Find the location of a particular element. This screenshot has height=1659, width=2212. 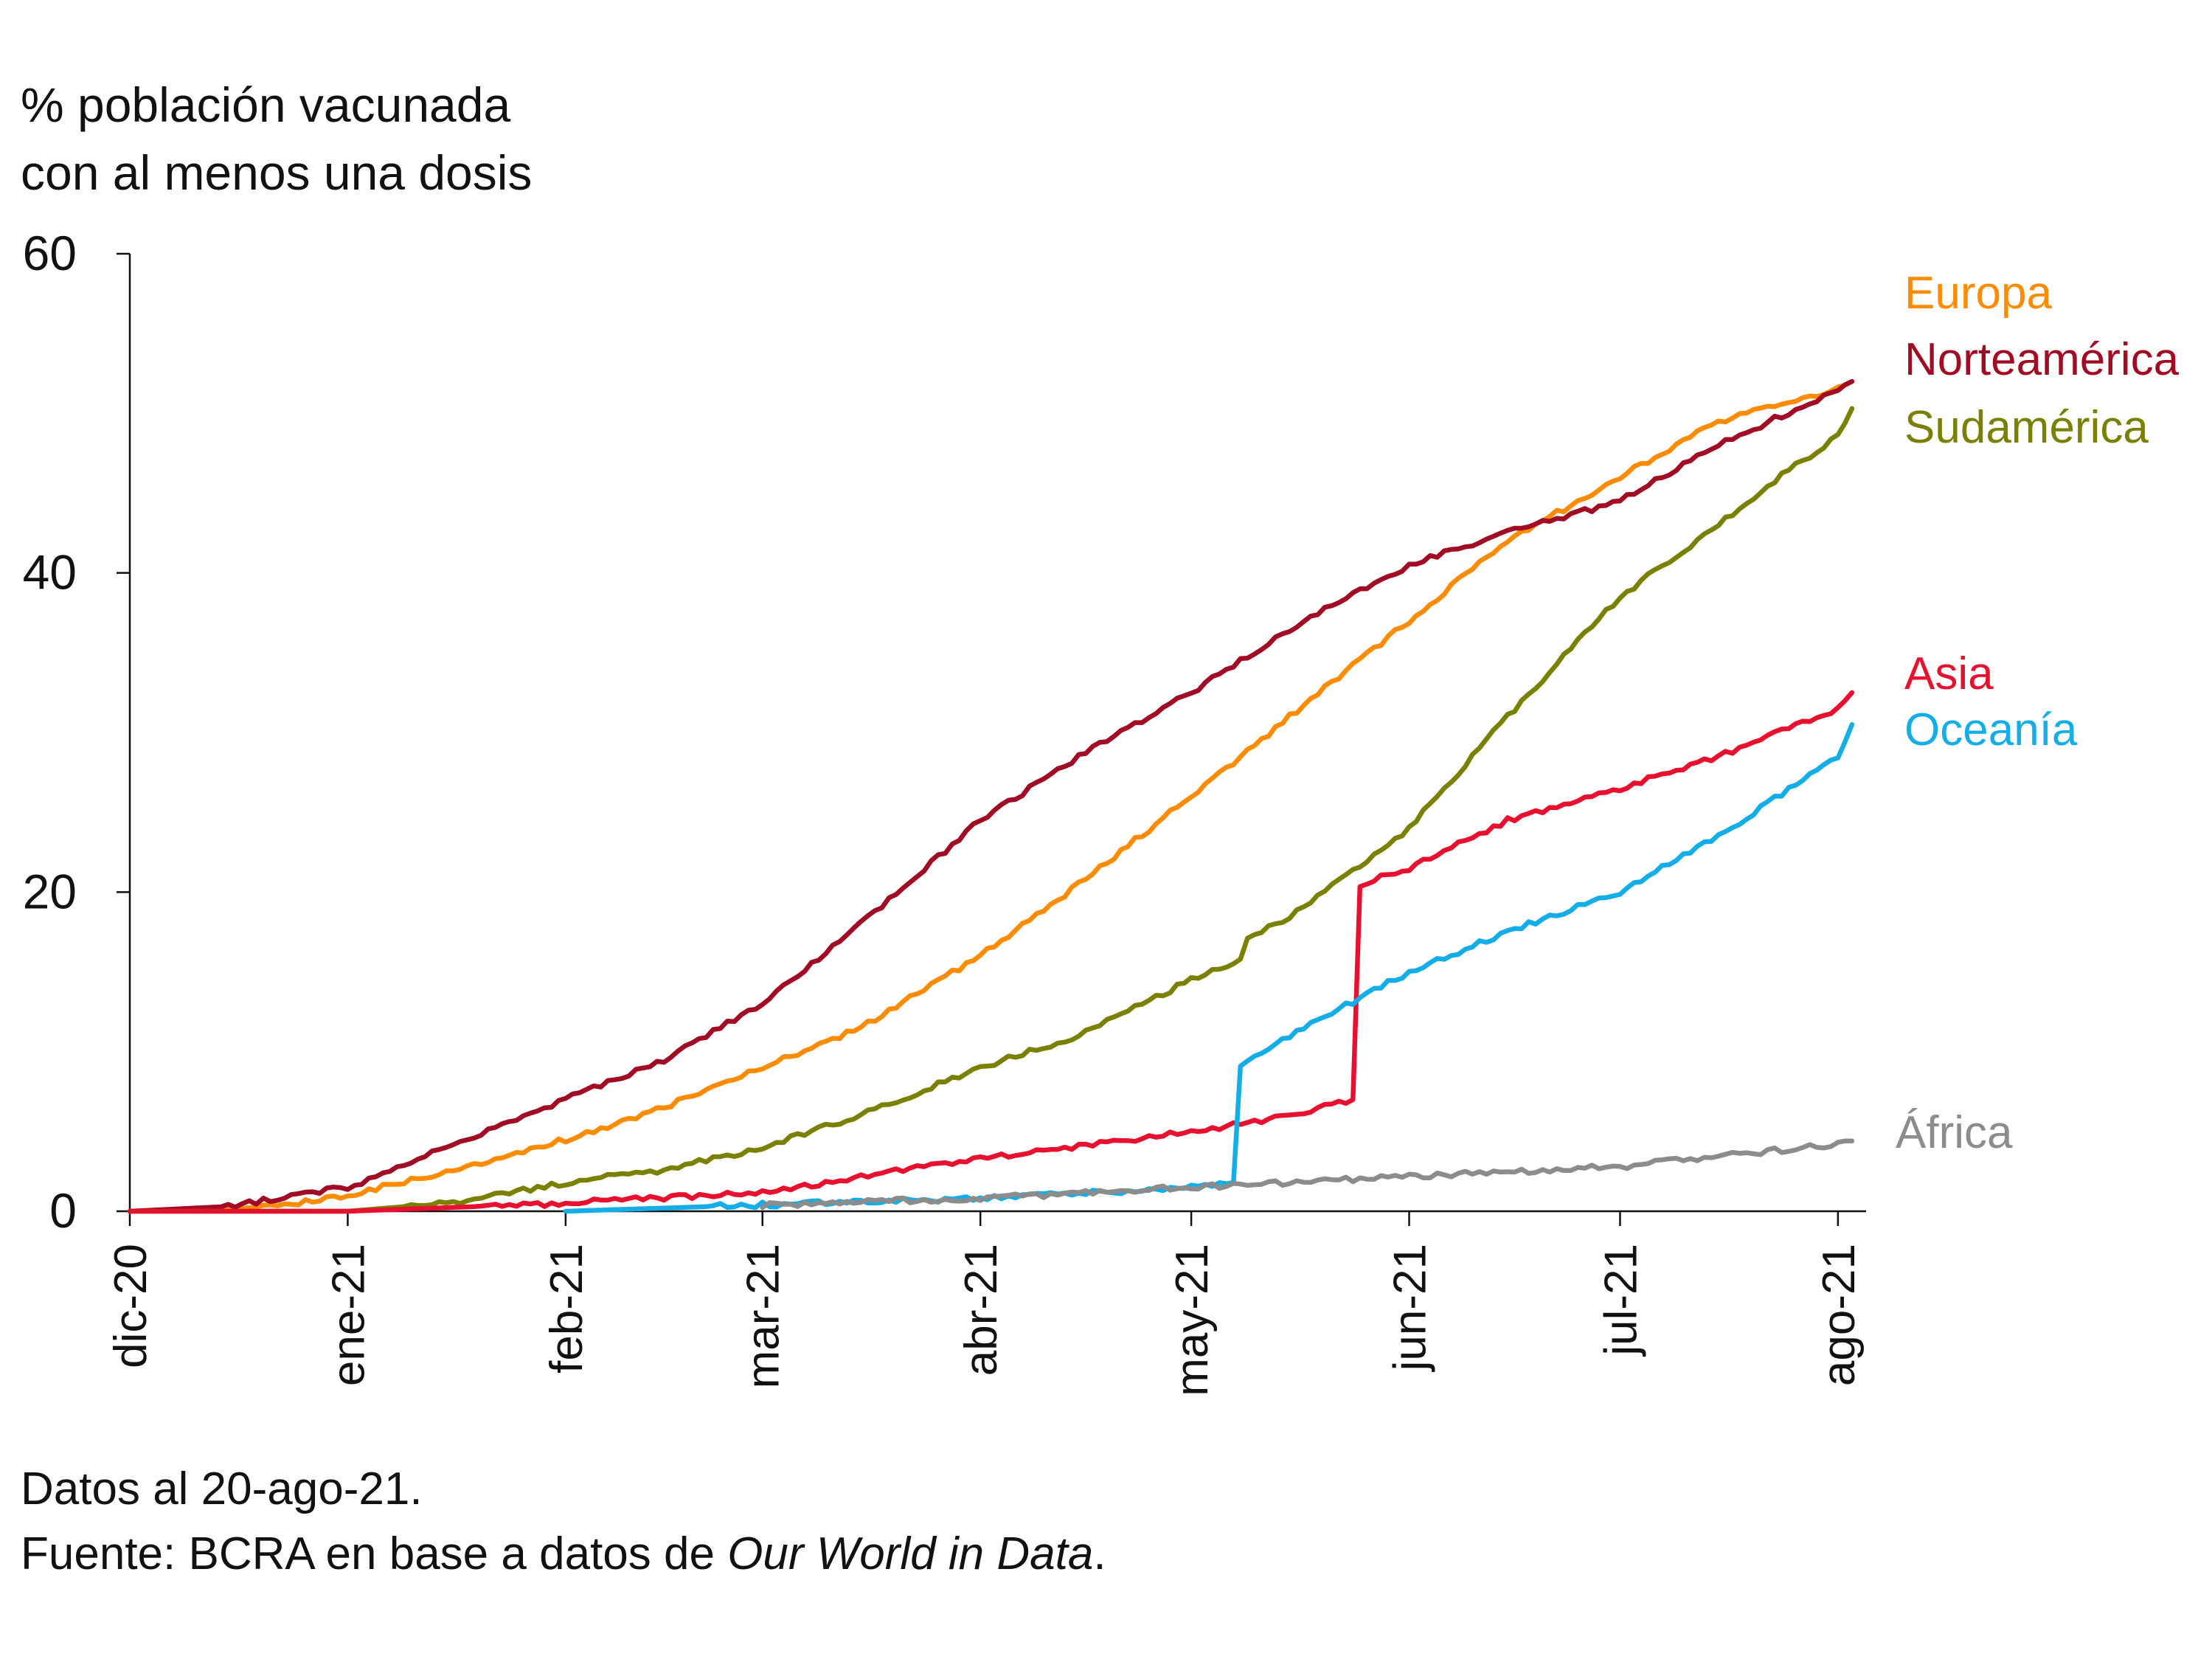

x-tick-label: jul-21 is located at coordinates (1621, 1300).